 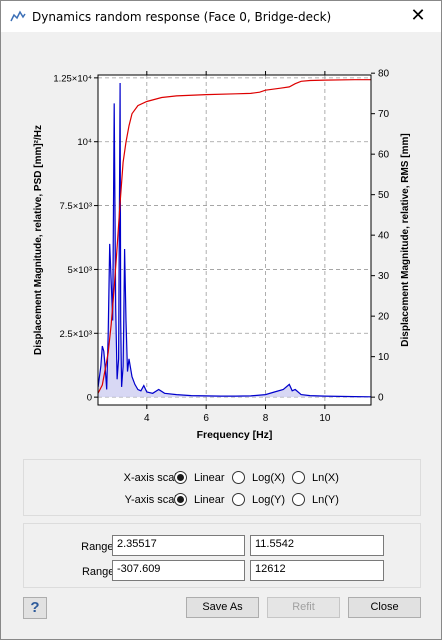 I want to click on radio-x-linear-indicator, so click(x=180, y=477).